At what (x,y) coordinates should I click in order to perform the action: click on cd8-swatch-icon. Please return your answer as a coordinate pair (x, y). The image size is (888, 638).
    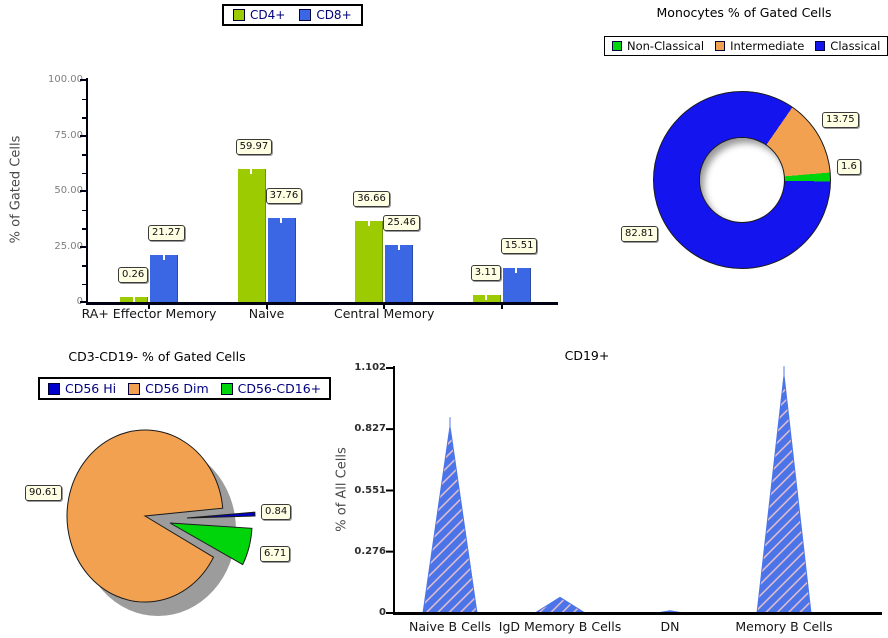
    Looking at the image, I should click on (305, 15).